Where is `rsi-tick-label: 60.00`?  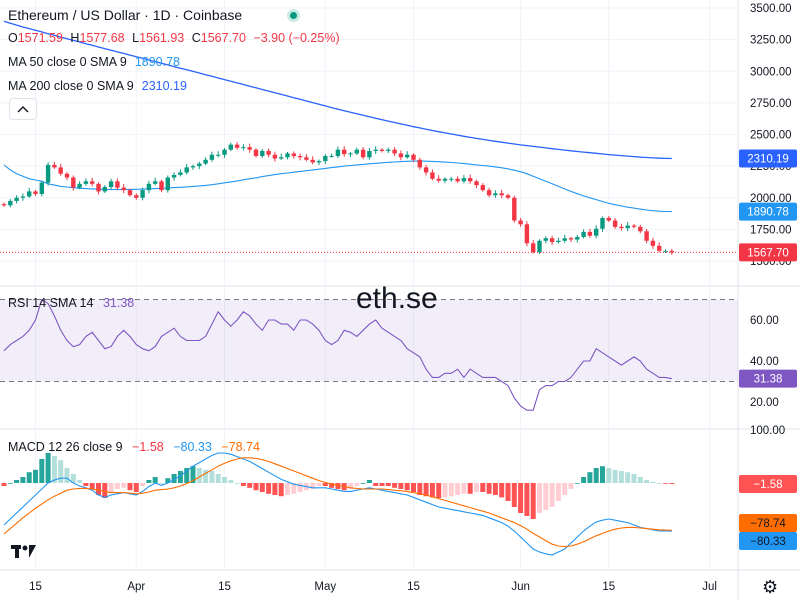
rsi-tick-label: 60.00 is located at coordinates (764, 321).